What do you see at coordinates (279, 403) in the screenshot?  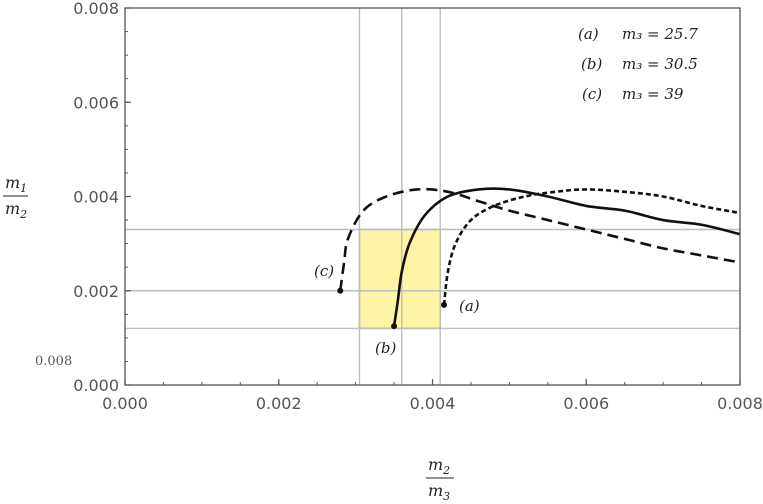 I see `x-tick-label: 0.002` at bounding box center [279, 403].